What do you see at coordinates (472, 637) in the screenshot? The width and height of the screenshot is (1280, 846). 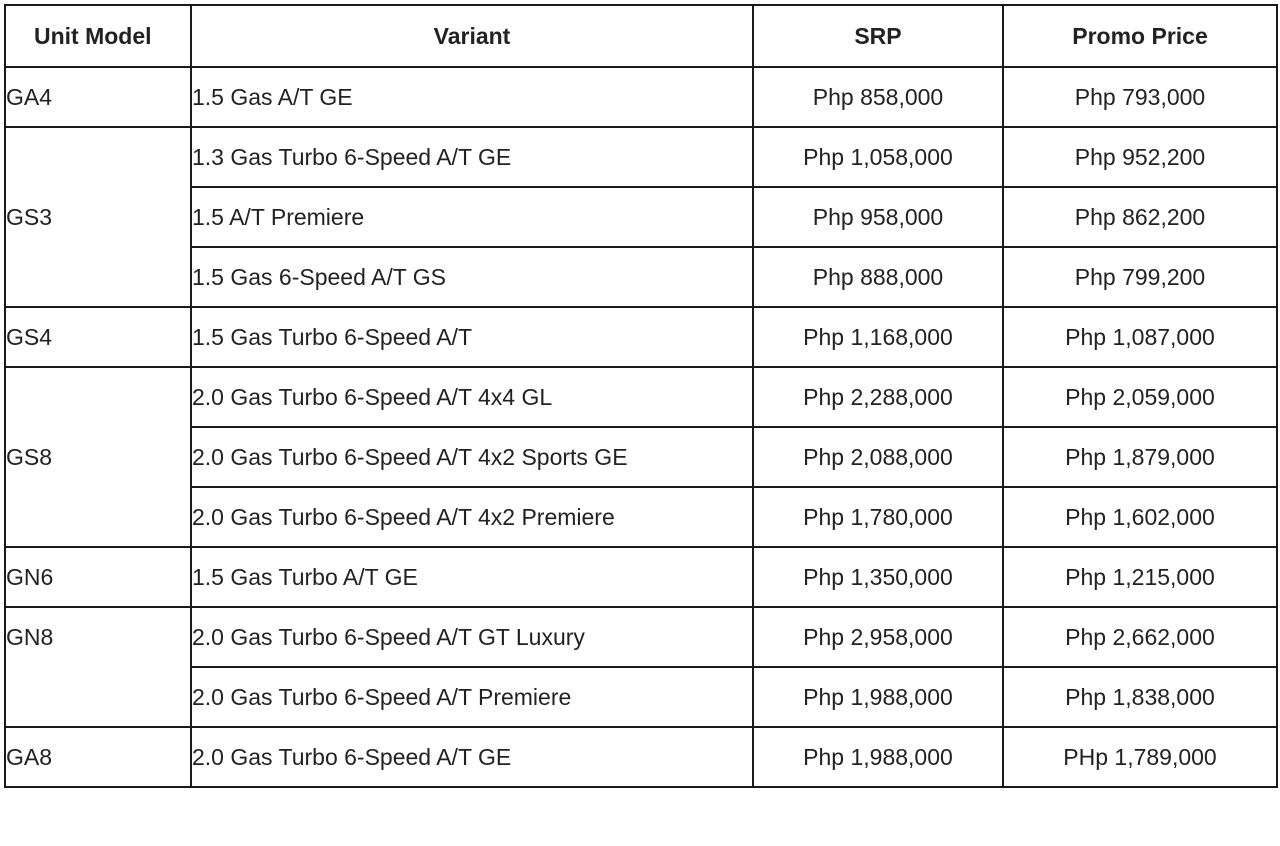 I see `variant-cell: 2.0 Gas Turbo 6-Speed A/T GT Luxury` at bounding box center [472, 637].